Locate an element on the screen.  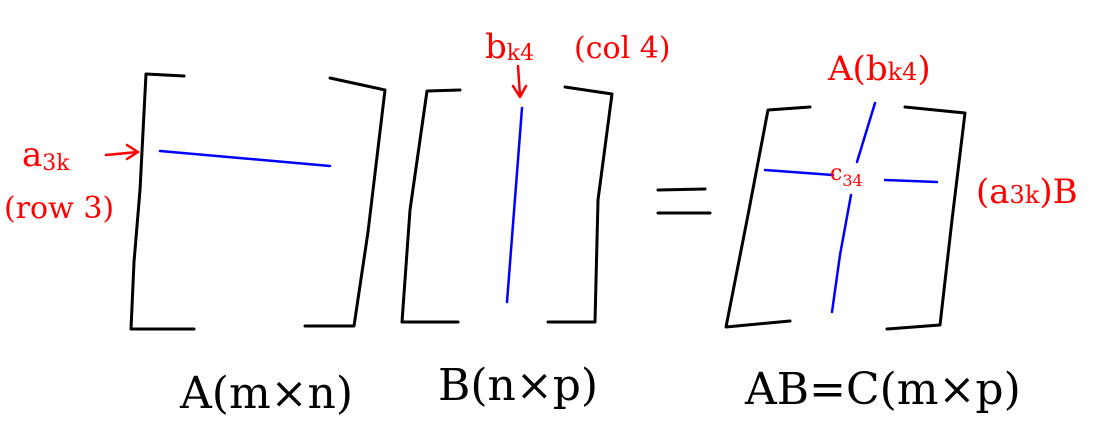
matrix-c-caption: AB=C(m×p) is located at coordinates (882, 389).